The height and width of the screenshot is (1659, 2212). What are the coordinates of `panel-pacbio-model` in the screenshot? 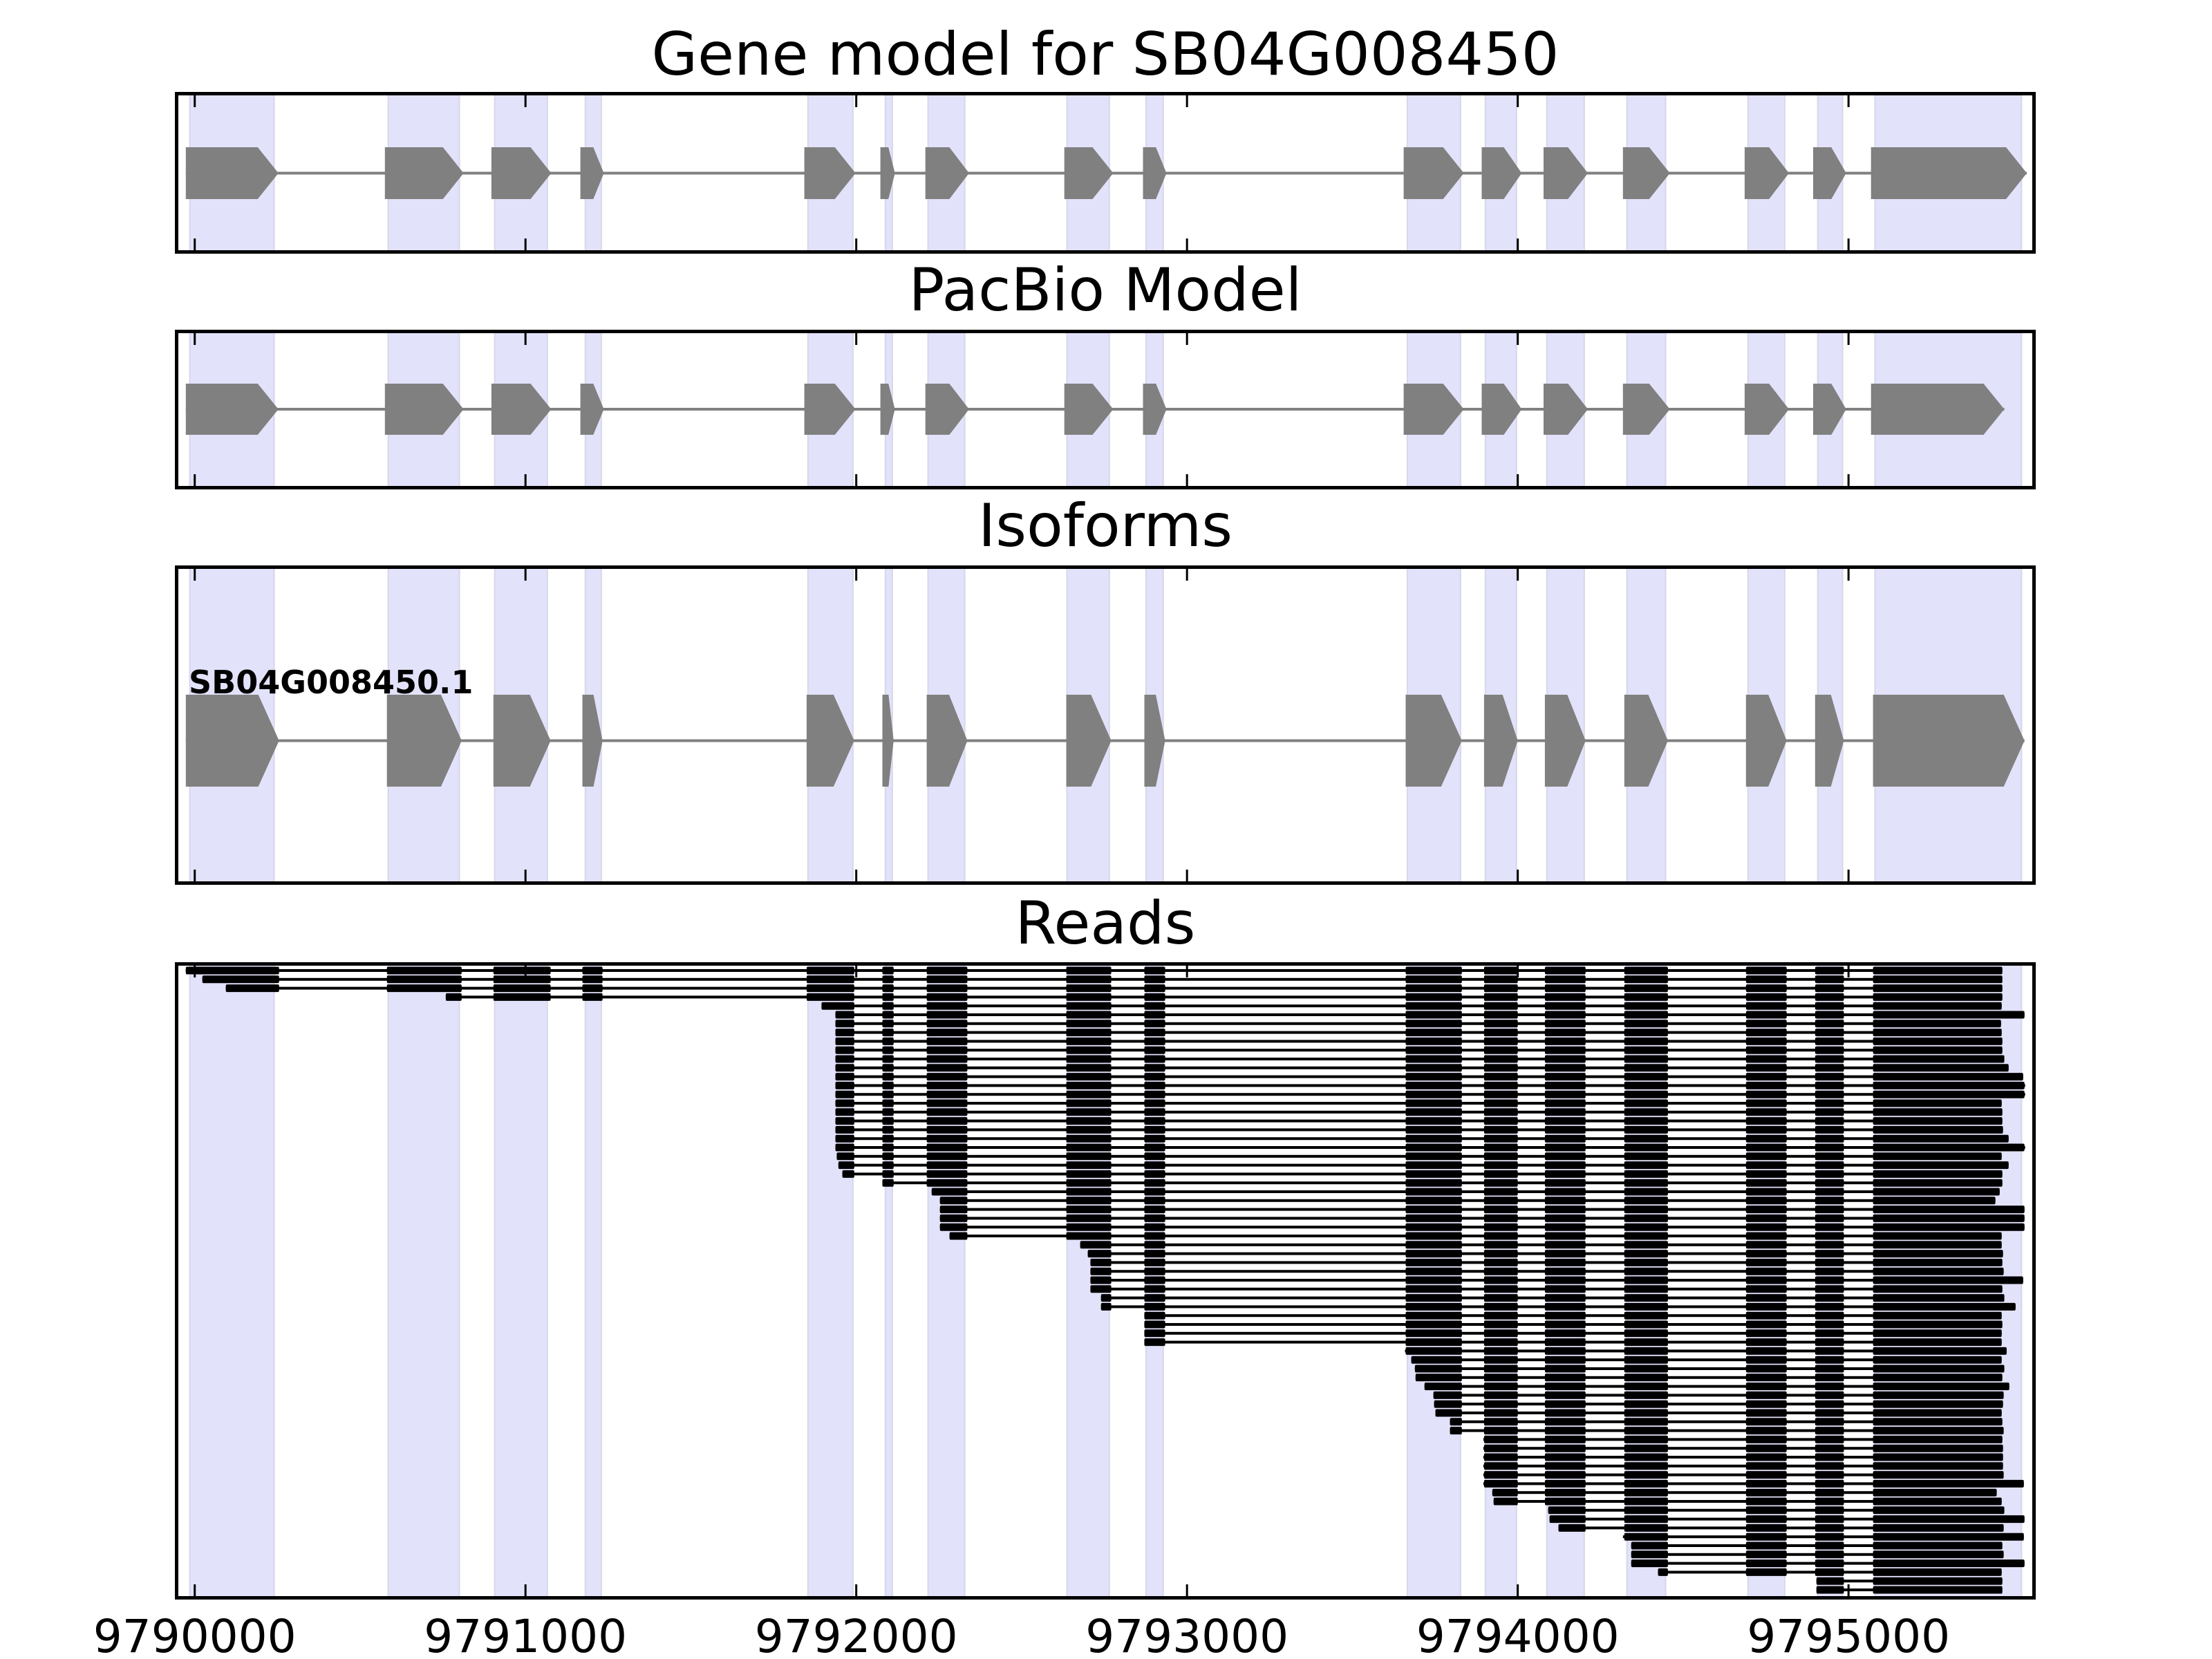 It's located at (1105, 409).